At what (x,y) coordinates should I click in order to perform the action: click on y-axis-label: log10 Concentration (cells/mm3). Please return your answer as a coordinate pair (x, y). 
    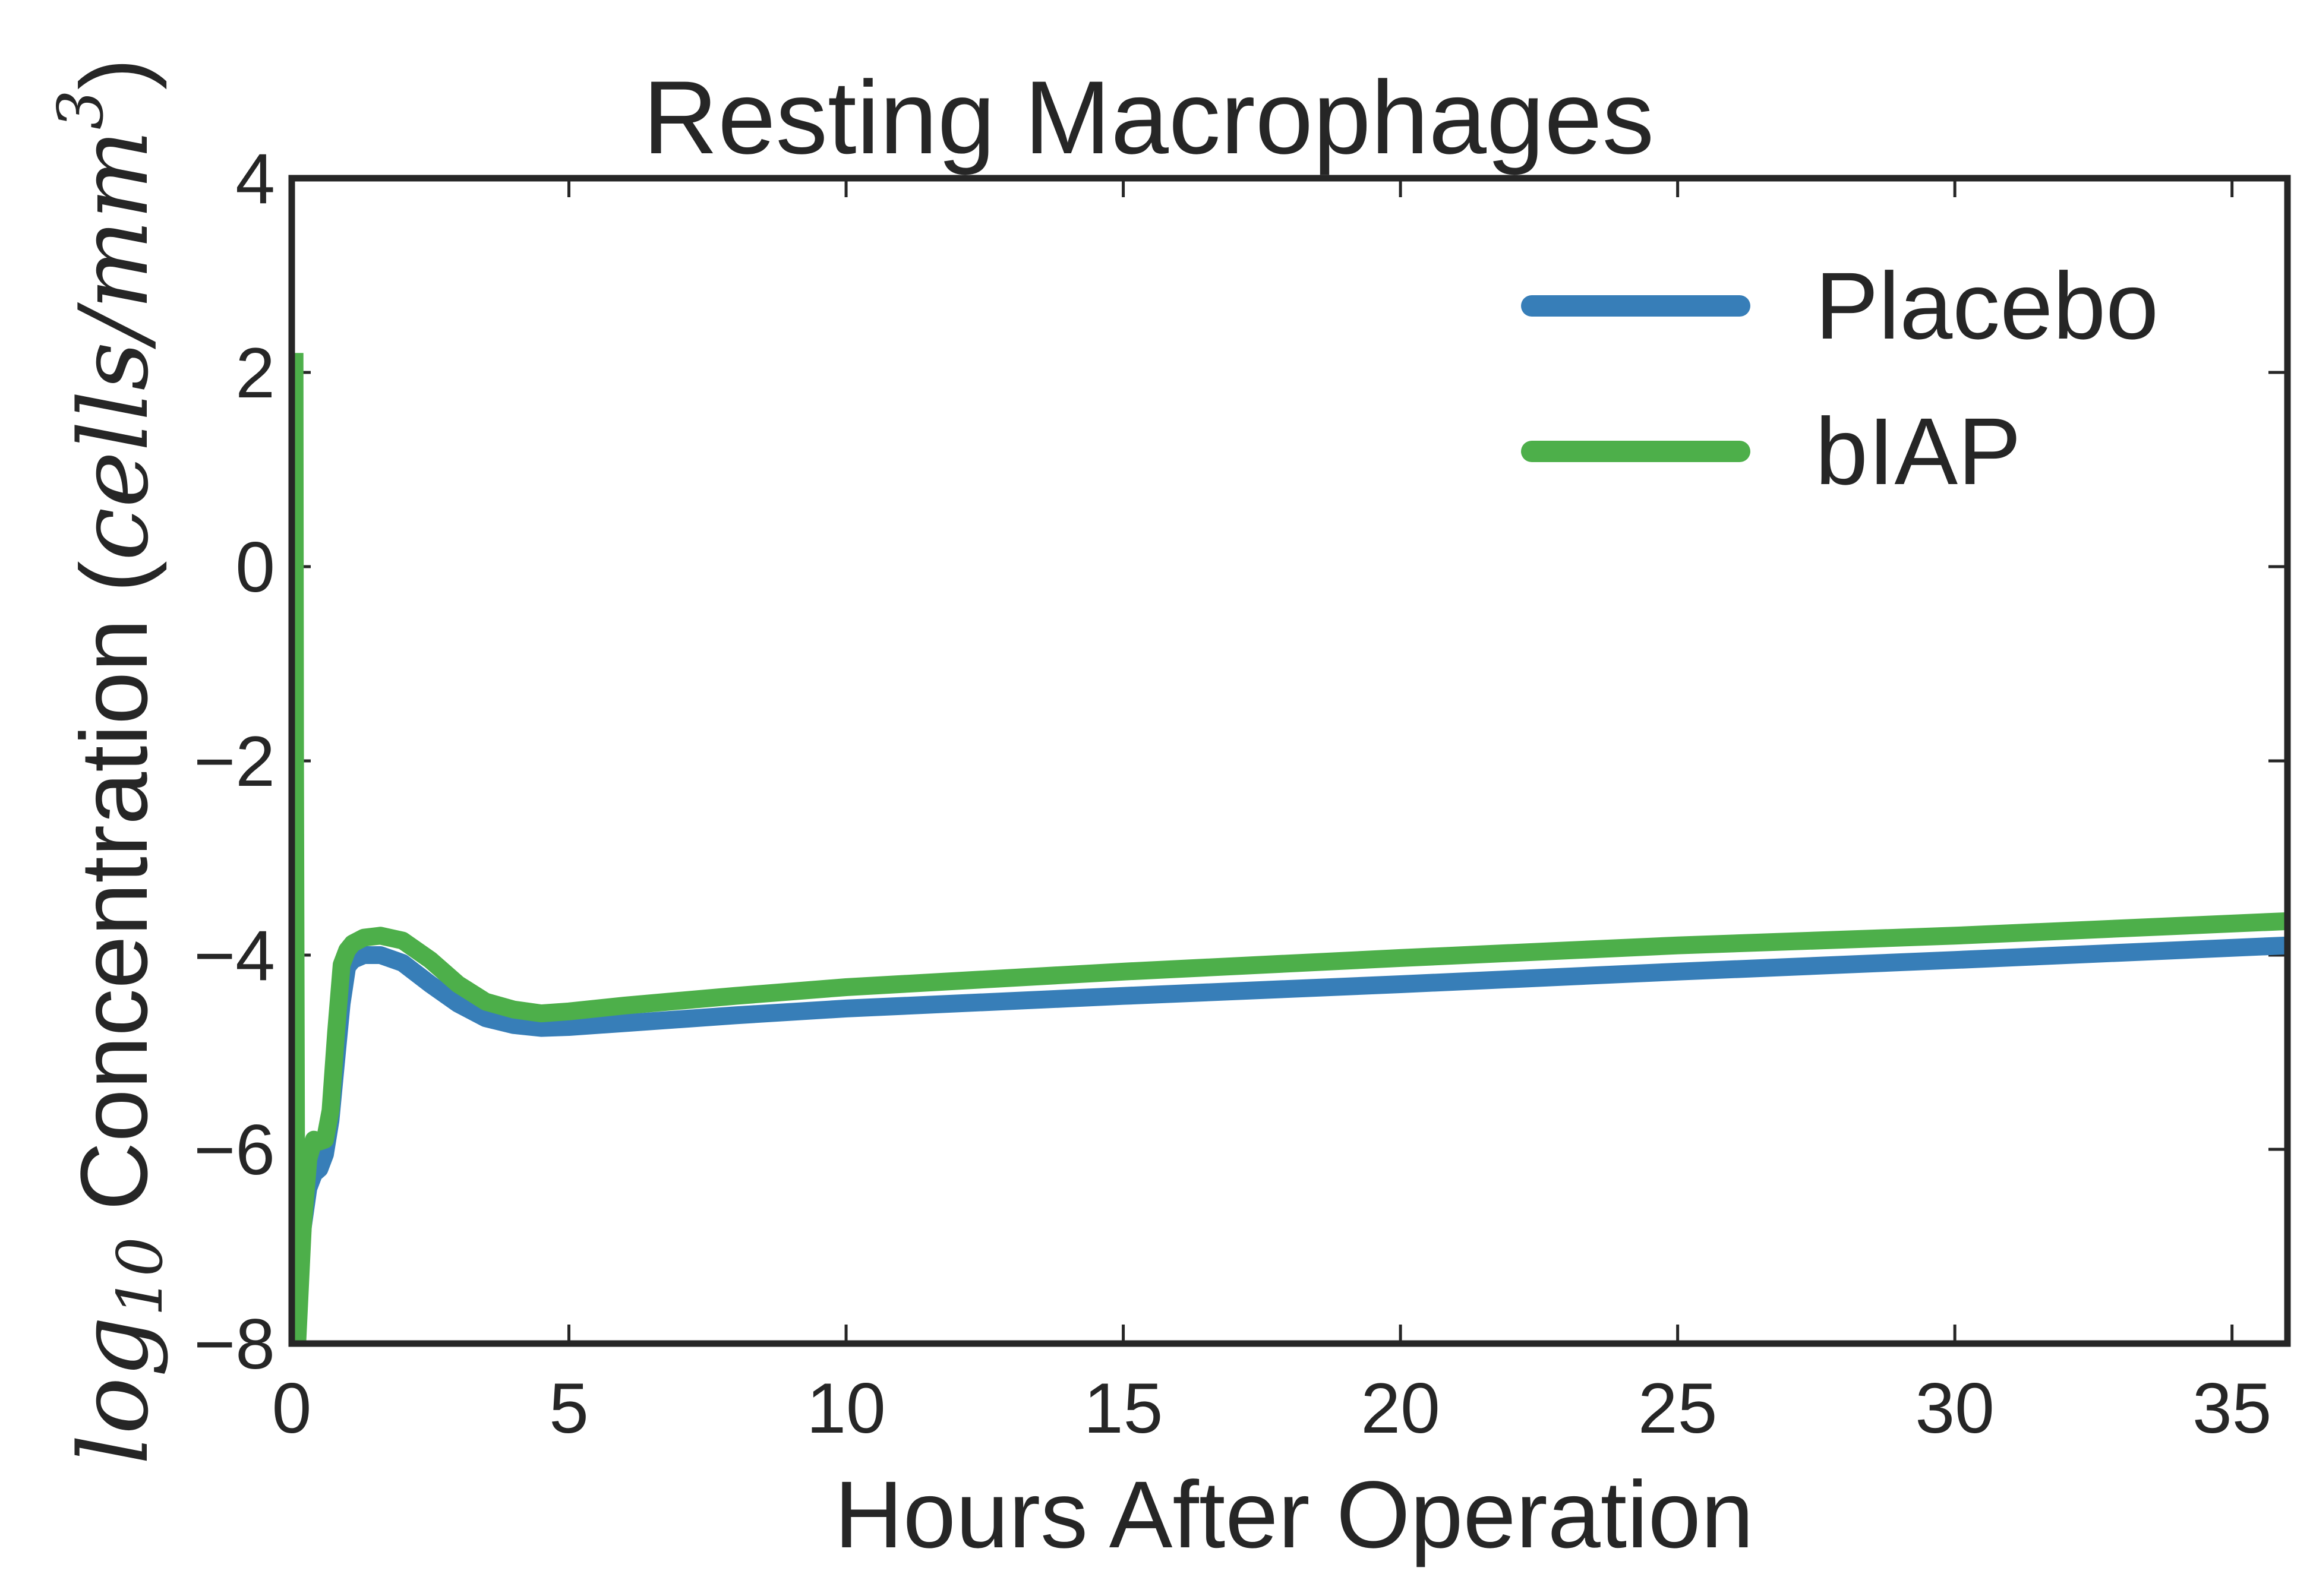
    Looking at the image, I should click on (110, 761).